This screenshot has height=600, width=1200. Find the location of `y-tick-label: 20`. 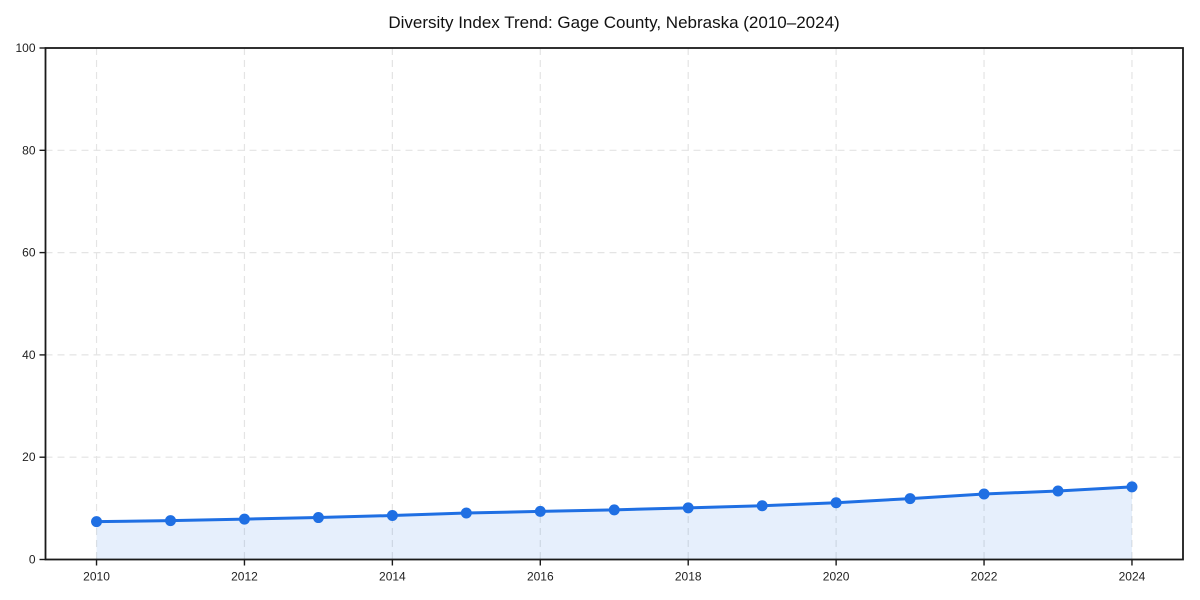

y-tick-label: 20 is located at coordinates (29, 457).